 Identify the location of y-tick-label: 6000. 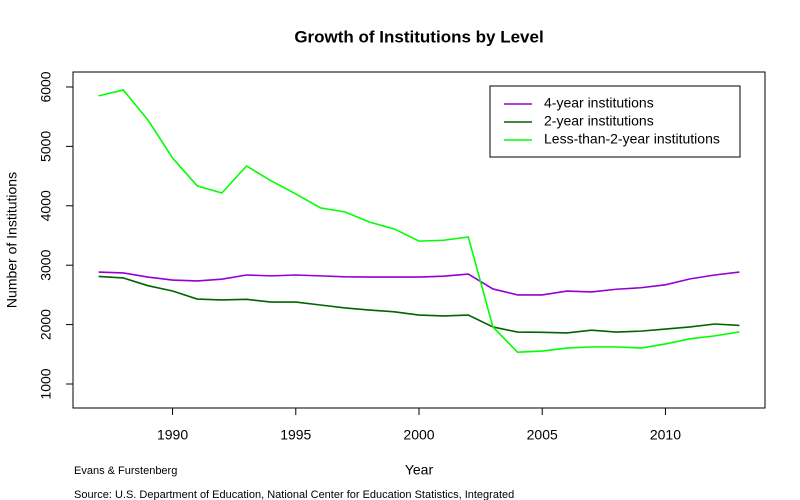
(46, 86).